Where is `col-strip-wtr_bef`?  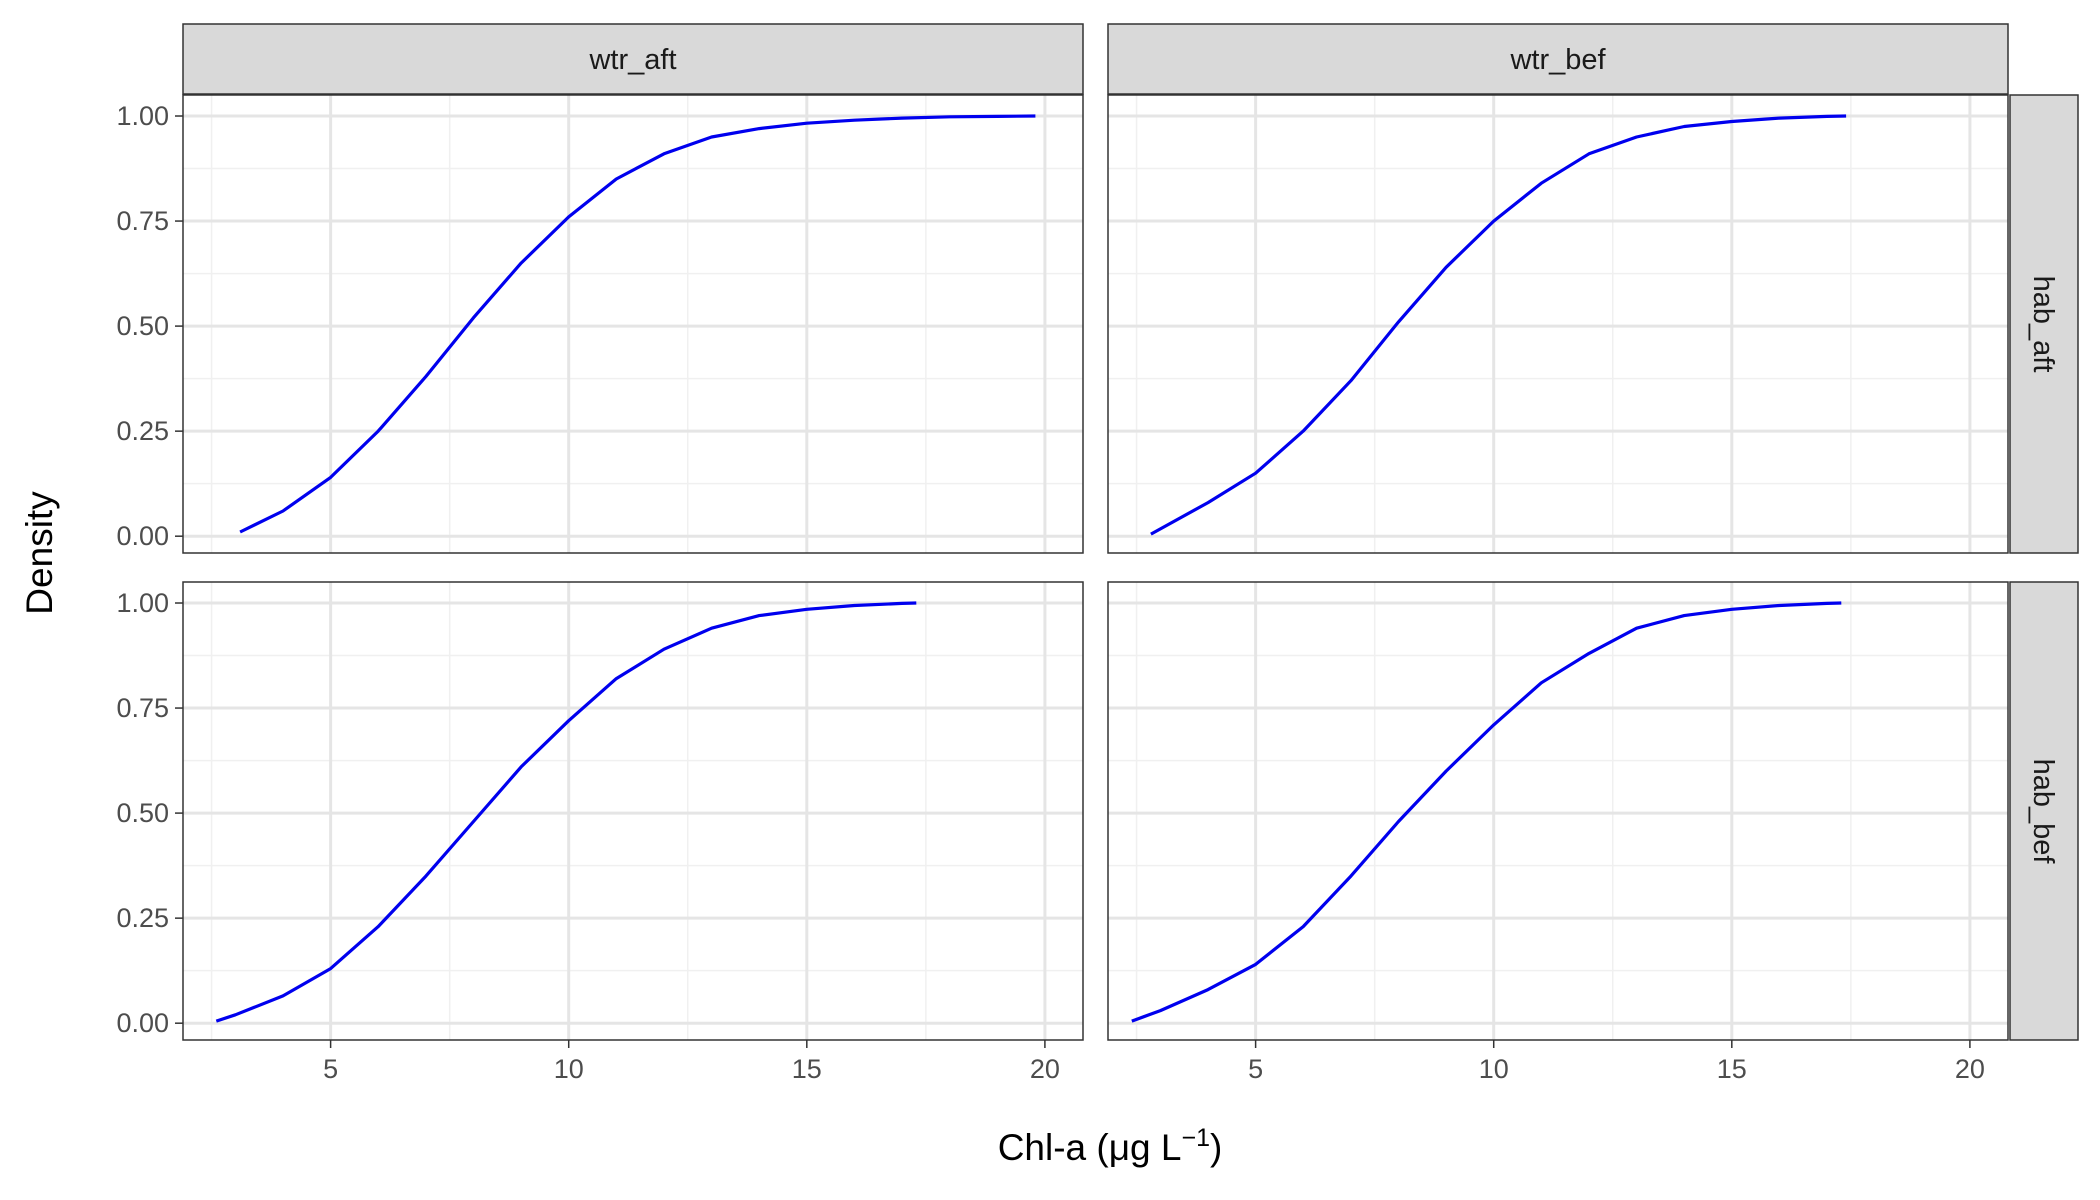 col-strip-wtr_bef is located at coordinates (1558, 59).